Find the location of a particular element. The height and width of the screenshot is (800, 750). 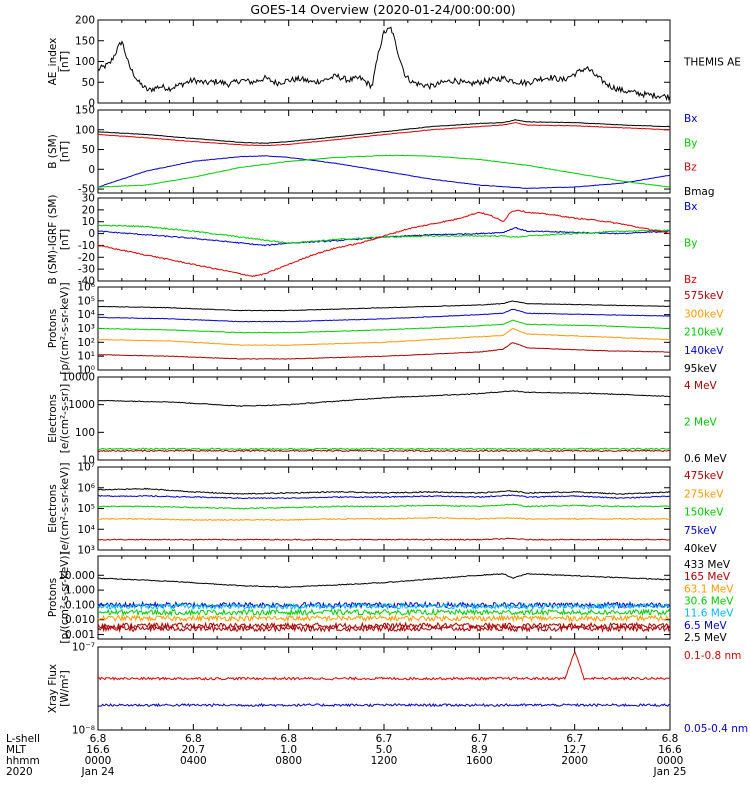

legend-entry: 4 MeV is located at coordinates (701, 386).